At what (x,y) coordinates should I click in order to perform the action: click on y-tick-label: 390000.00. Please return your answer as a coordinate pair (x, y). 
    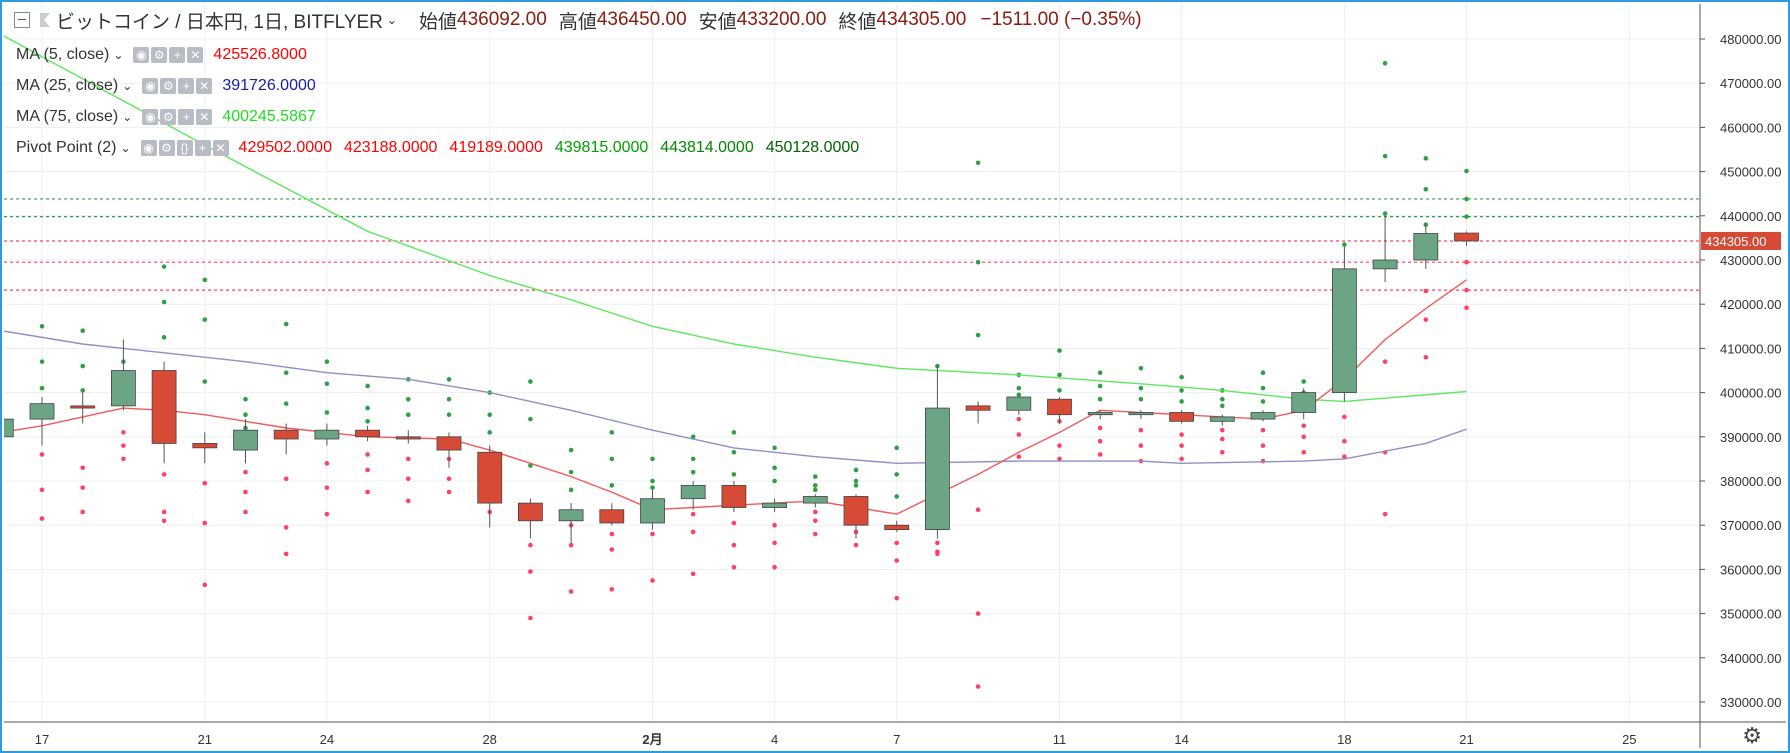
    Looking at the image, I should click on (1750, 437).